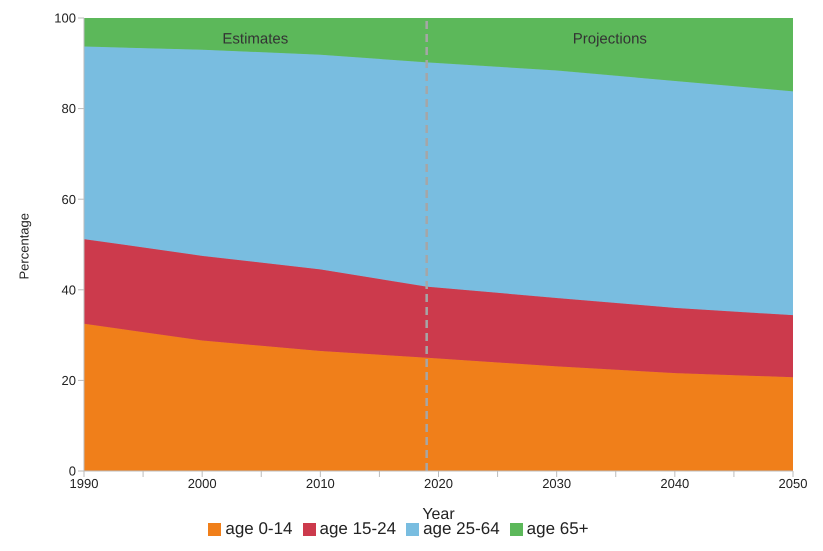  I want to click on legend-label: age 65+, so click(557, 528).